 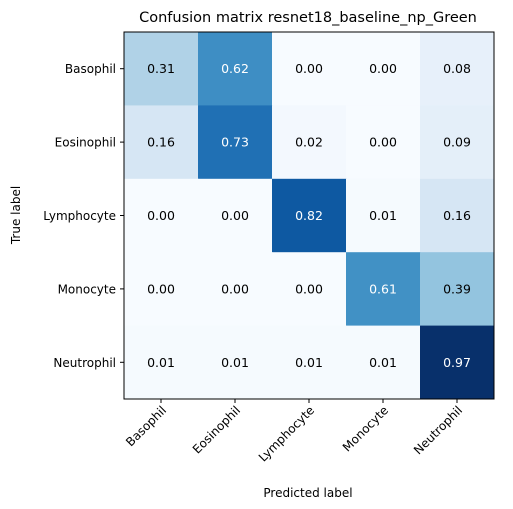 I want to click on x-tick-label: Lymphocyte, so click(x=286, y=433).